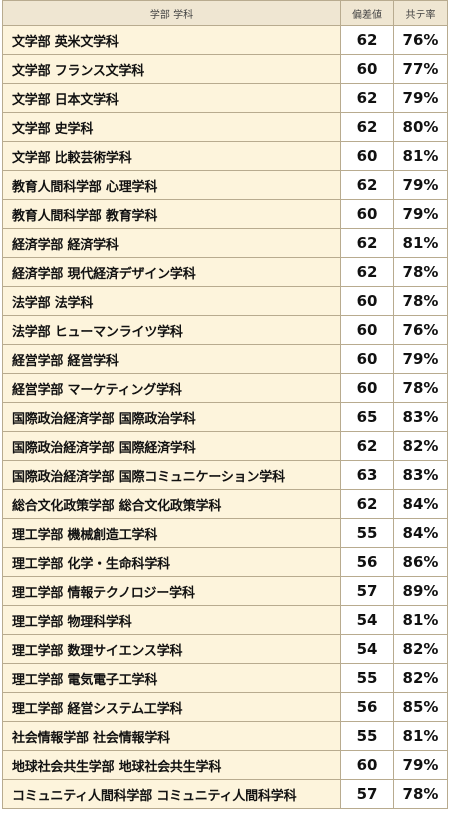  I want to click on kyotei-rate-value: 85%, so click(420, 707).